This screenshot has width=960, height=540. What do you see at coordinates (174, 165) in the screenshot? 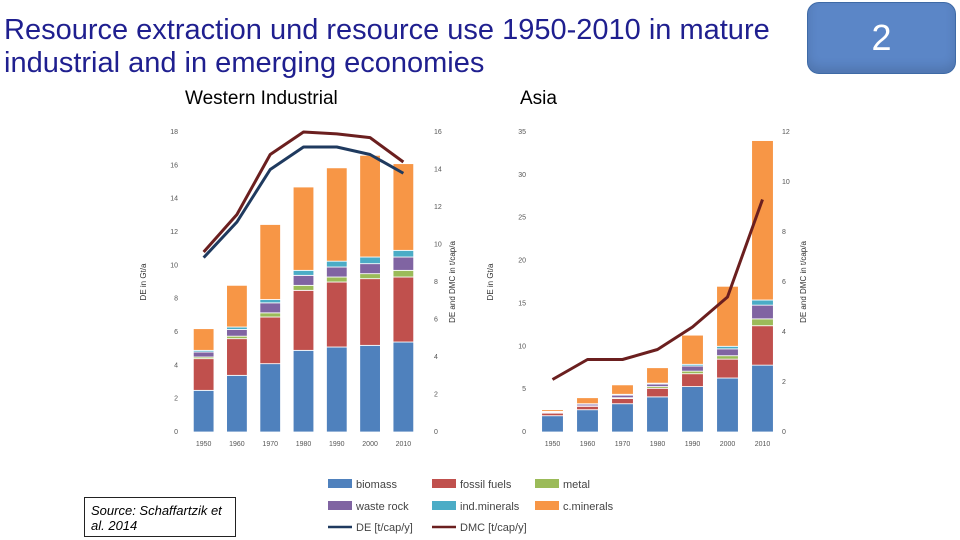
I see `y-tick-label: 16` at bounding box center [174, 165].